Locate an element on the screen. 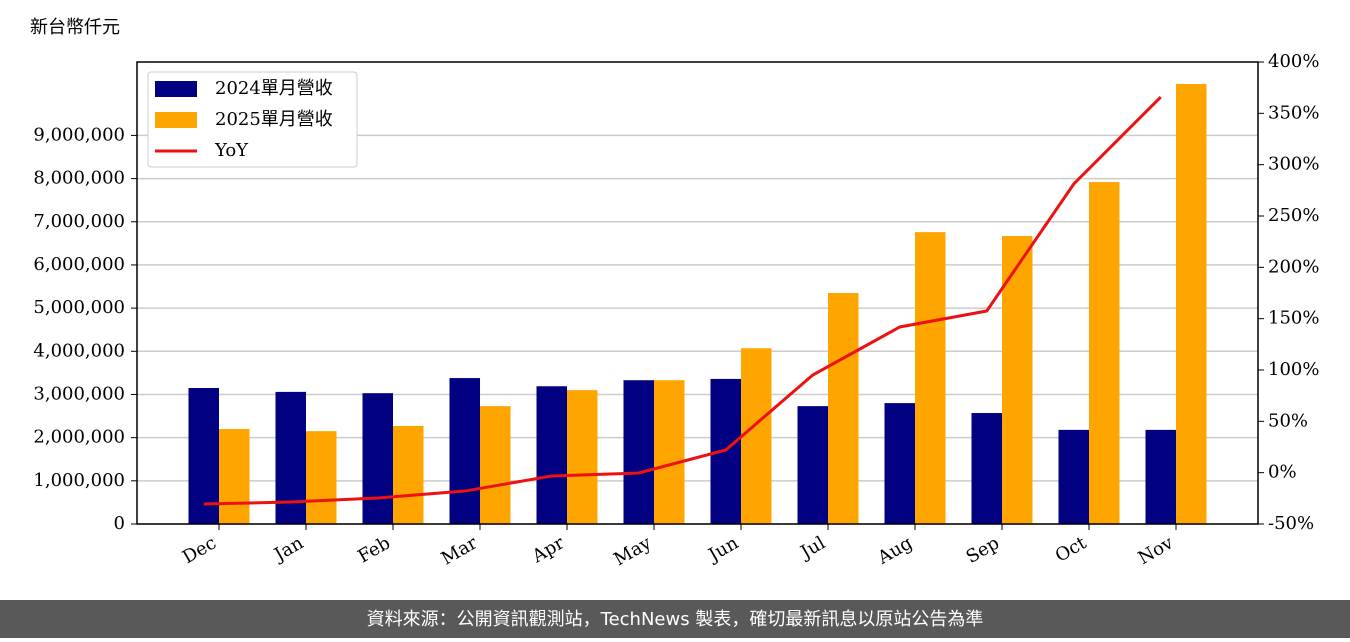 This screenshot has height=642, width=1350. y-tick-label: 0 is located at coordinates (119, 523).